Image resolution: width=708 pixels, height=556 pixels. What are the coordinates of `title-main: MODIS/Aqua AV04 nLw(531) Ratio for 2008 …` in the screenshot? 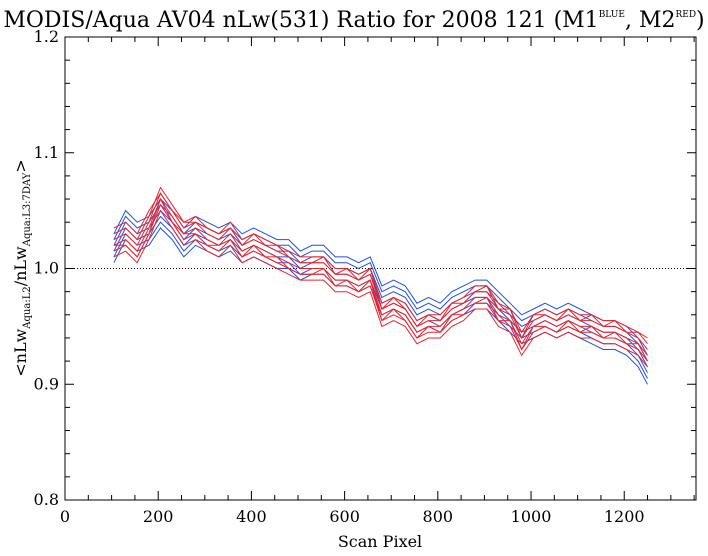 It's located at (300, 20).